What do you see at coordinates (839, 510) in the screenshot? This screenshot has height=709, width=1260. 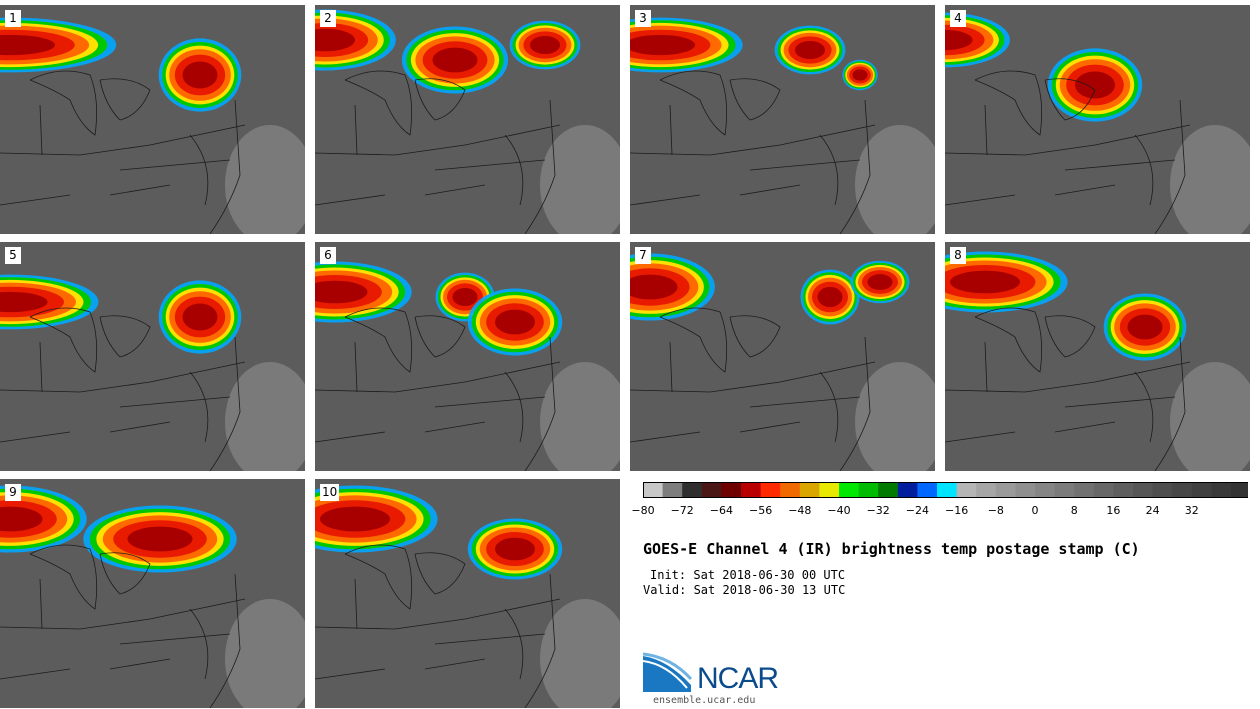 I see `colorbar-tick-label: −40` at bounding box center [839, 510].